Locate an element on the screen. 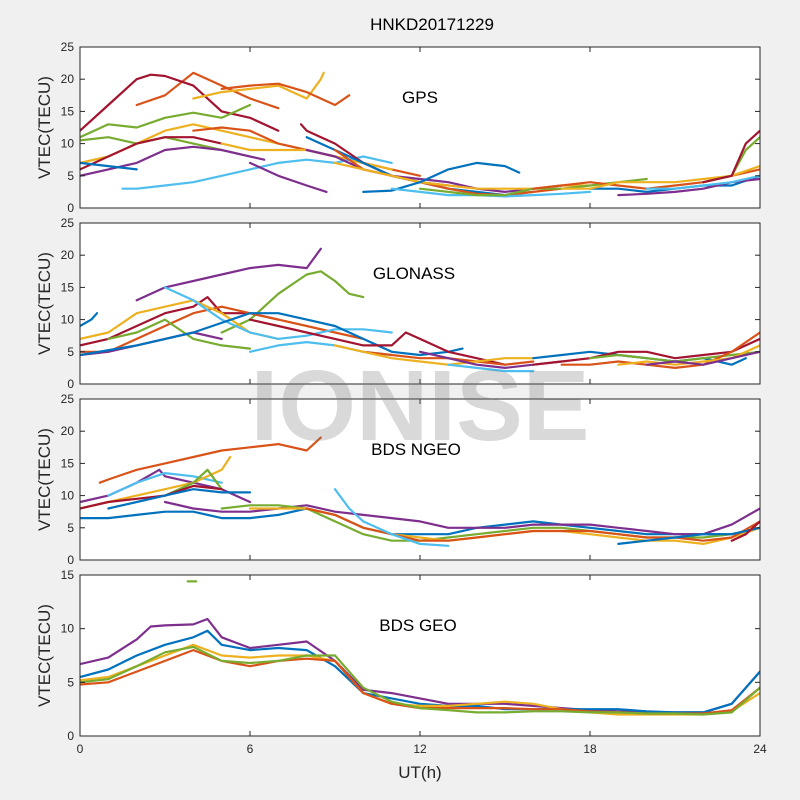 The width and height of the screenshot is (800, 800). x-tick-label: 6 is located at coordinates (250, 749).